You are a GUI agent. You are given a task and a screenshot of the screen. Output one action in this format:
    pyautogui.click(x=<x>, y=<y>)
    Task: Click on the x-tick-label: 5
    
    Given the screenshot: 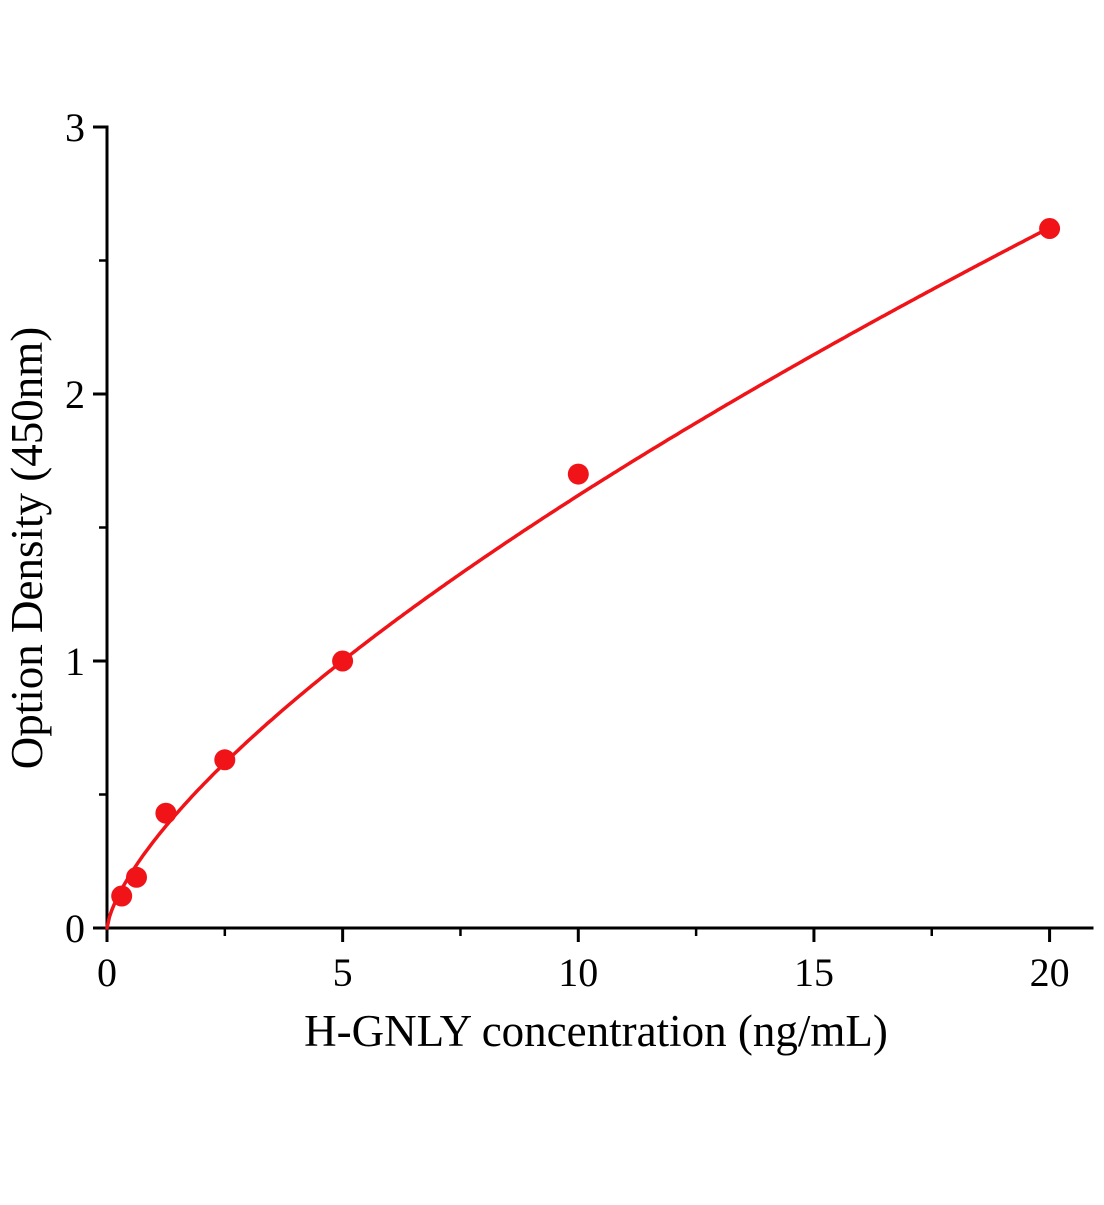 What is the action you would take?
    pyautogui.click(x=343, y=972)
    